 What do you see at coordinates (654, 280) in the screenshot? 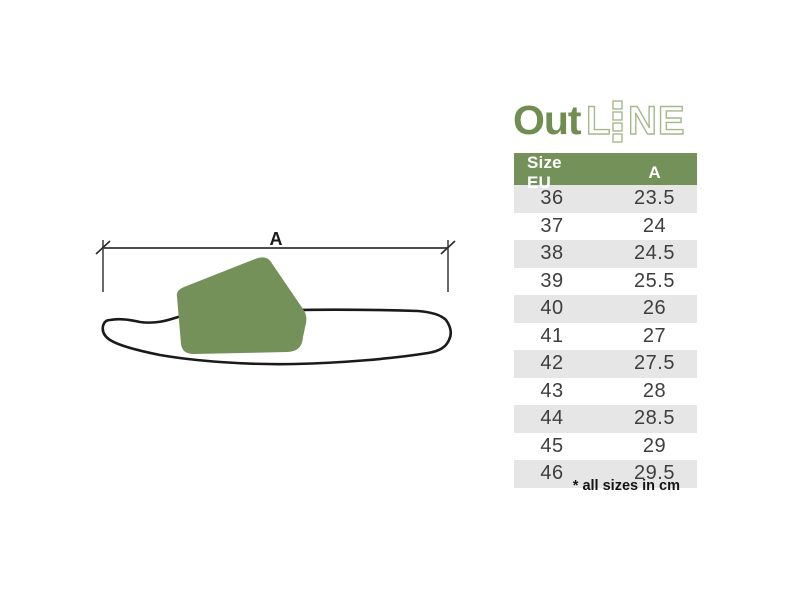
I see `length-cell: 25.5` at bounding box center [654, 280].